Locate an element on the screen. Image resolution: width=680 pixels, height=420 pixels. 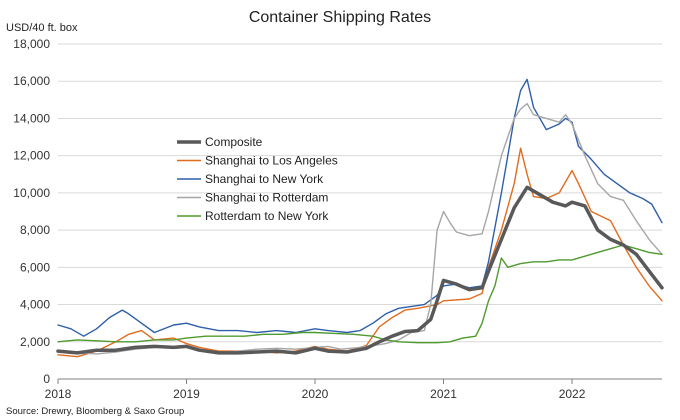
x-tick-label: 2018 is located at coordinates (58, 394).